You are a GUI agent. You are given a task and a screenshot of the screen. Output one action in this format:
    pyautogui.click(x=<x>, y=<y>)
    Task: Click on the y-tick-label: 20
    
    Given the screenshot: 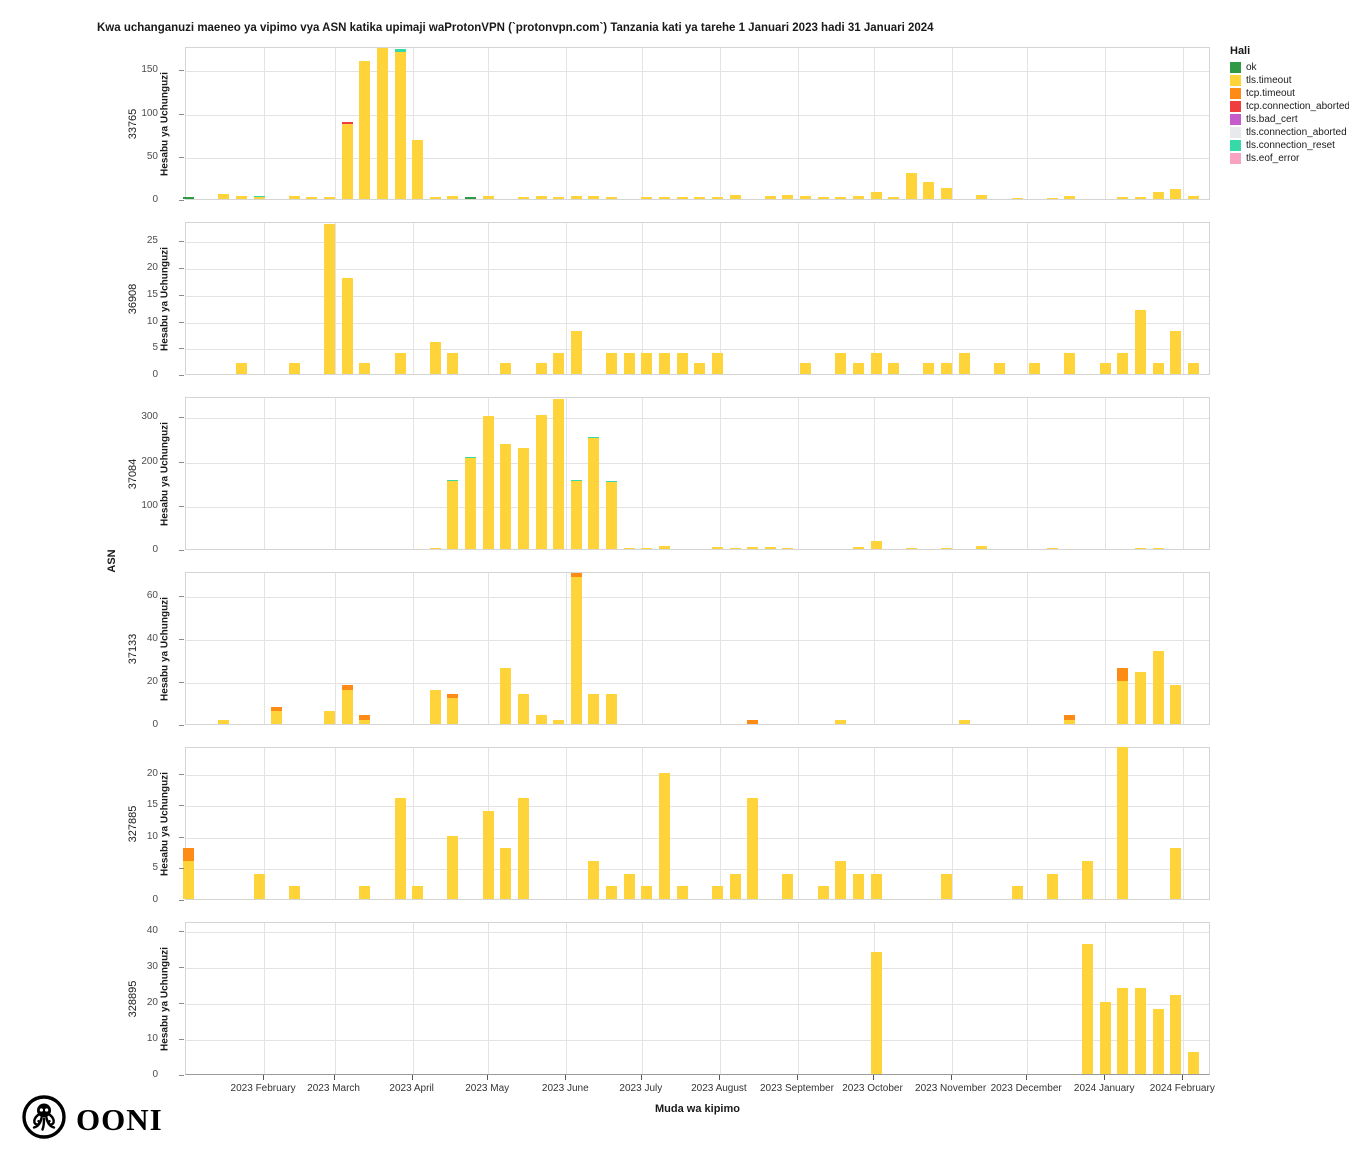 What is the action you would take?
    pyautogui.click(x=152, y=267)
    